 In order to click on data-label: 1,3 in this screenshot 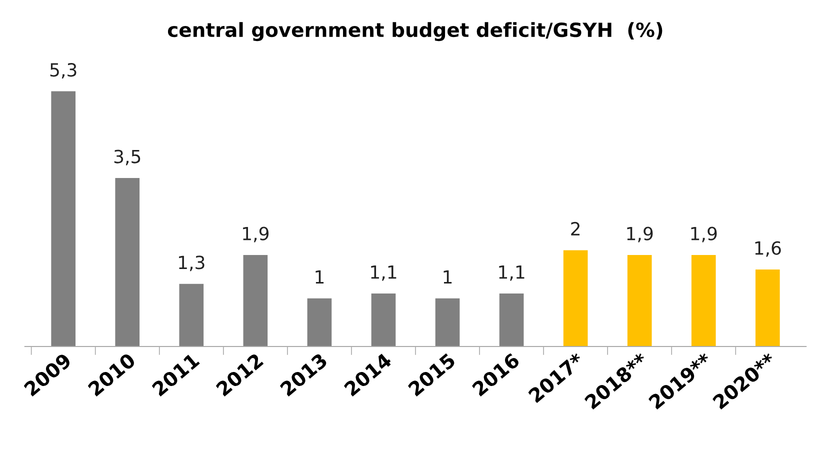, I will do `click(191, 264)`.